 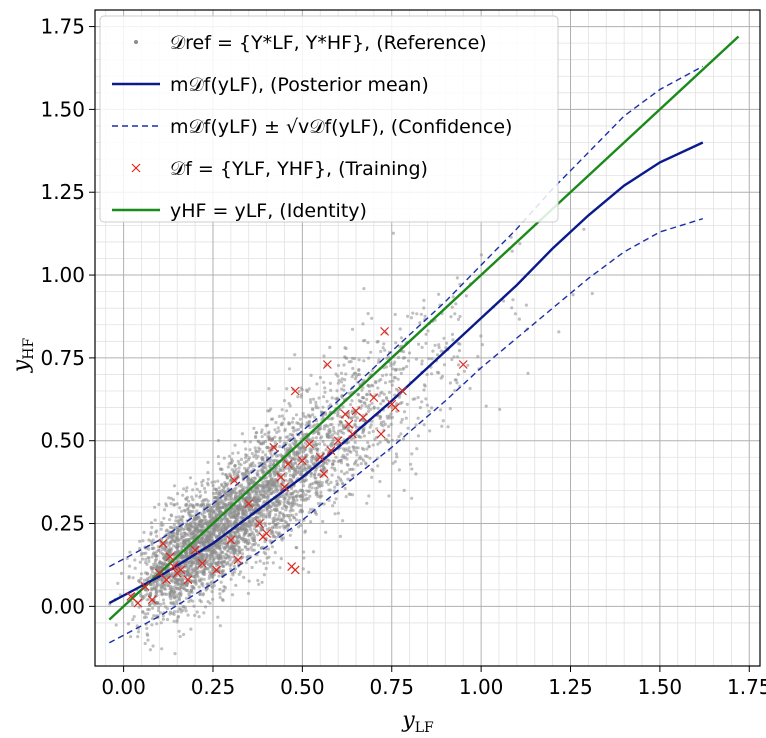 What do you see at coordinates (62, 358) in the screenshot?
I see `y-tick-label: 0.75` at bounding box center [62, 358].